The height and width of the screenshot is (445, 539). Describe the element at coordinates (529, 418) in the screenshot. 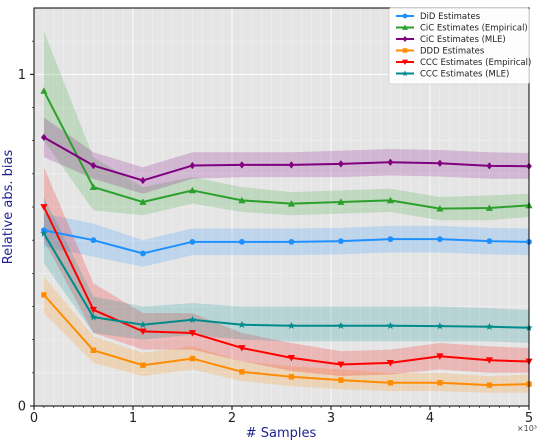

I see `x-tick-label: 5` at that location.